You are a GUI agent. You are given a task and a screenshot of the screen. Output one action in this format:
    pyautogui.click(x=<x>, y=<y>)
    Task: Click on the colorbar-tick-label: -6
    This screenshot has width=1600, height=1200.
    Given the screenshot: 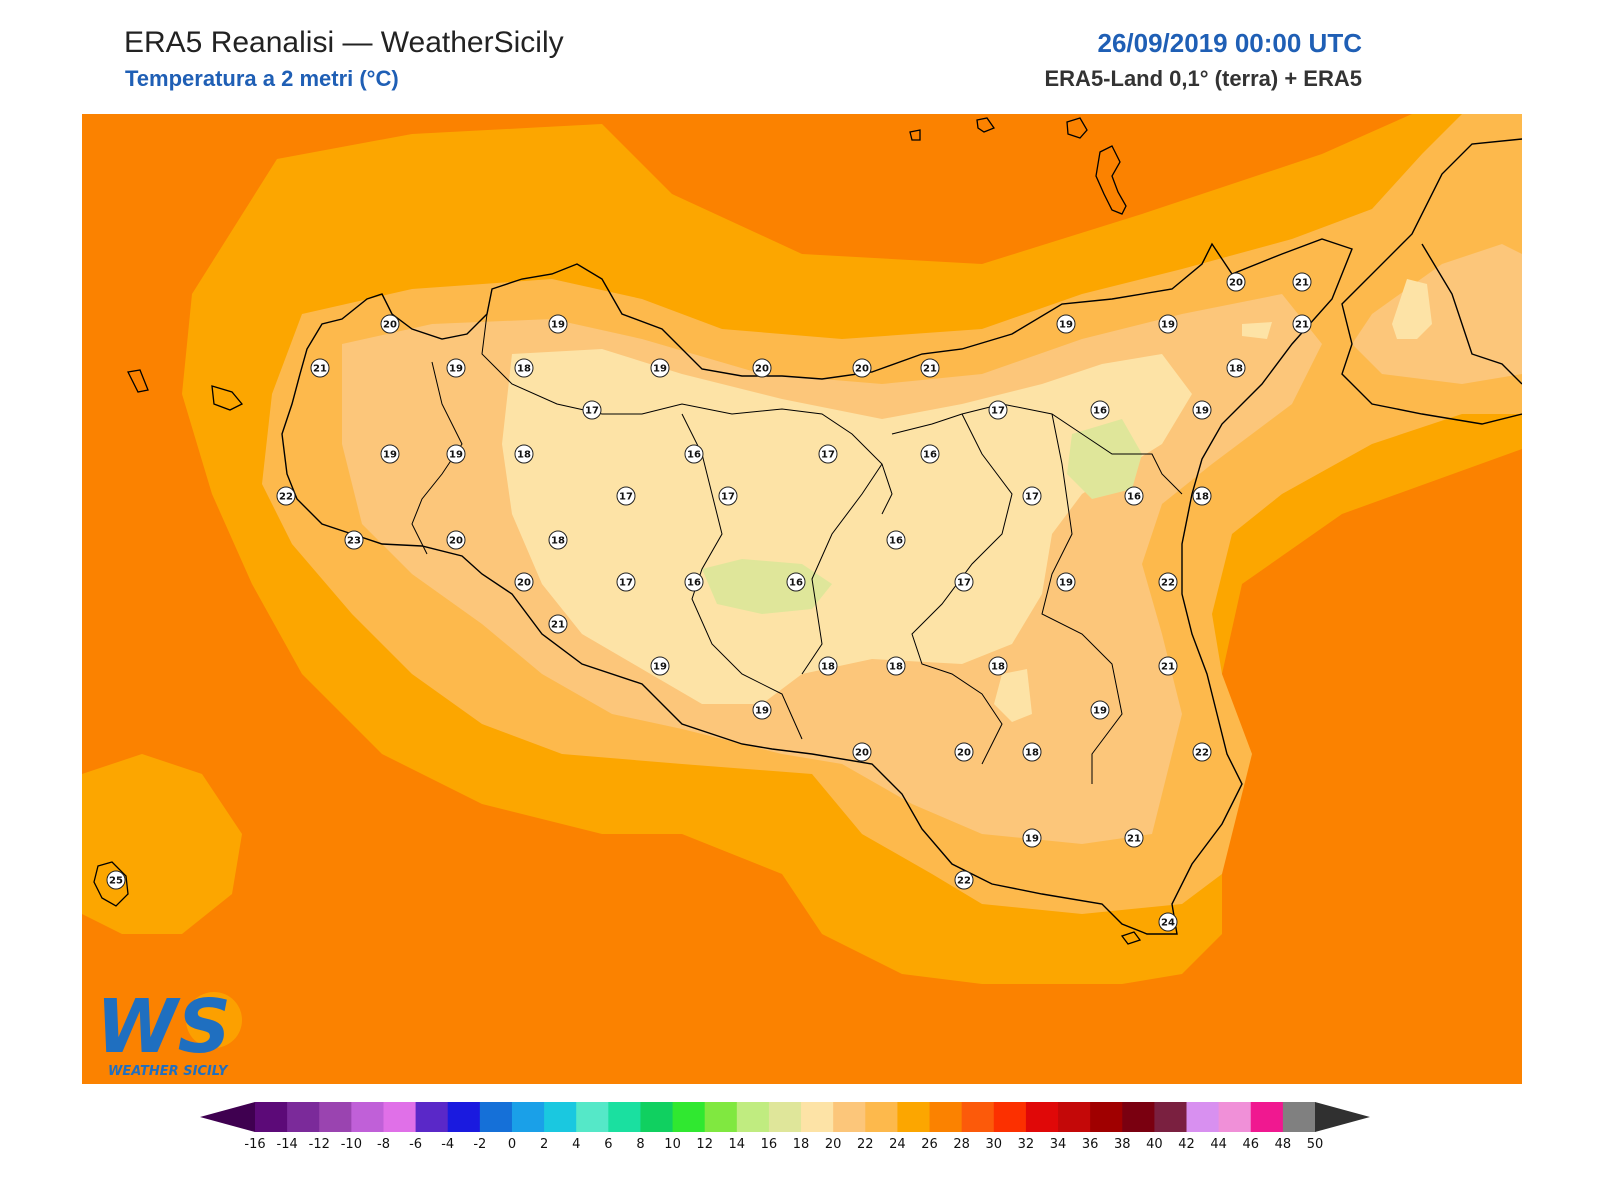 What is the action you would take?
    pyautogui.click(x=415, y=1144)
    